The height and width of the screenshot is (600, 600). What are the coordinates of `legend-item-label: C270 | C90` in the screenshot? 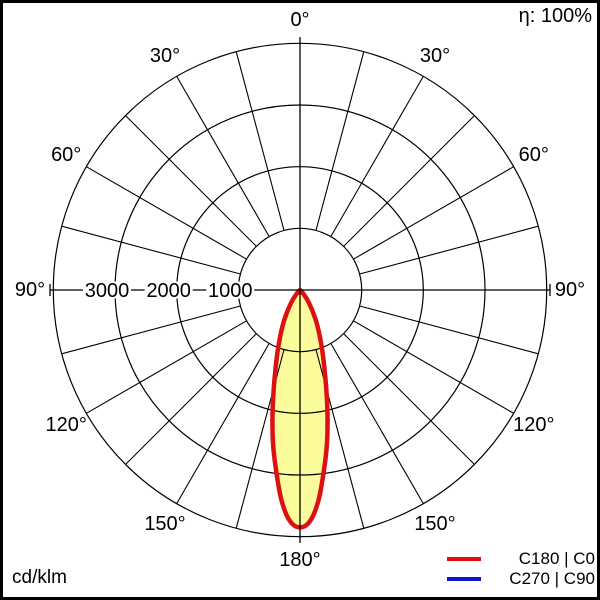 It's located at (552, 578).